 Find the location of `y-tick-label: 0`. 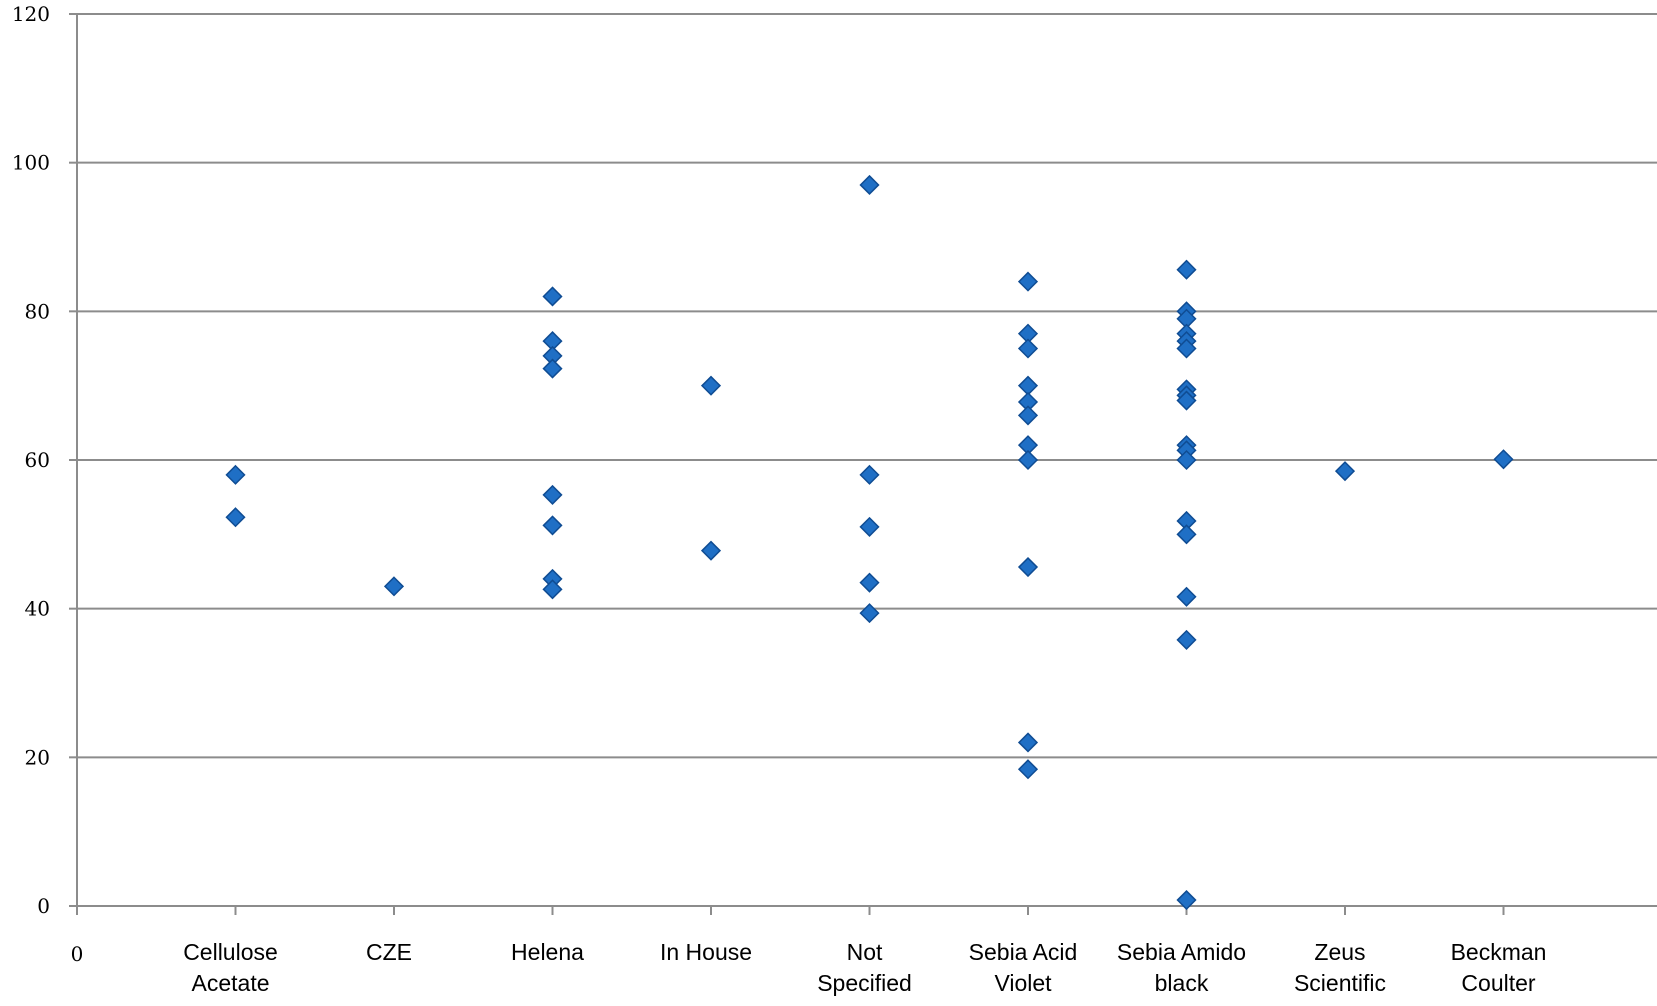

y-tick-label: 0 is located at coordinates (43, 906).